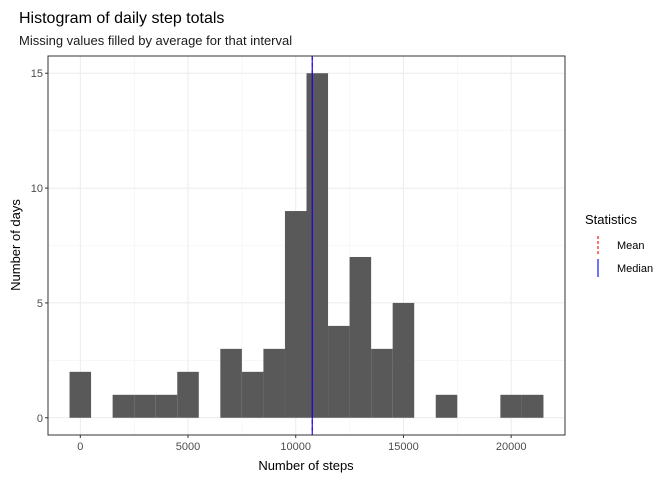 Image resolution: width=672 pixels, height=480 pixels. What do you see at coordinates (37, 74) in the screenshot?
I see `y-tick-label: 15` at bounding box center [37, 74].